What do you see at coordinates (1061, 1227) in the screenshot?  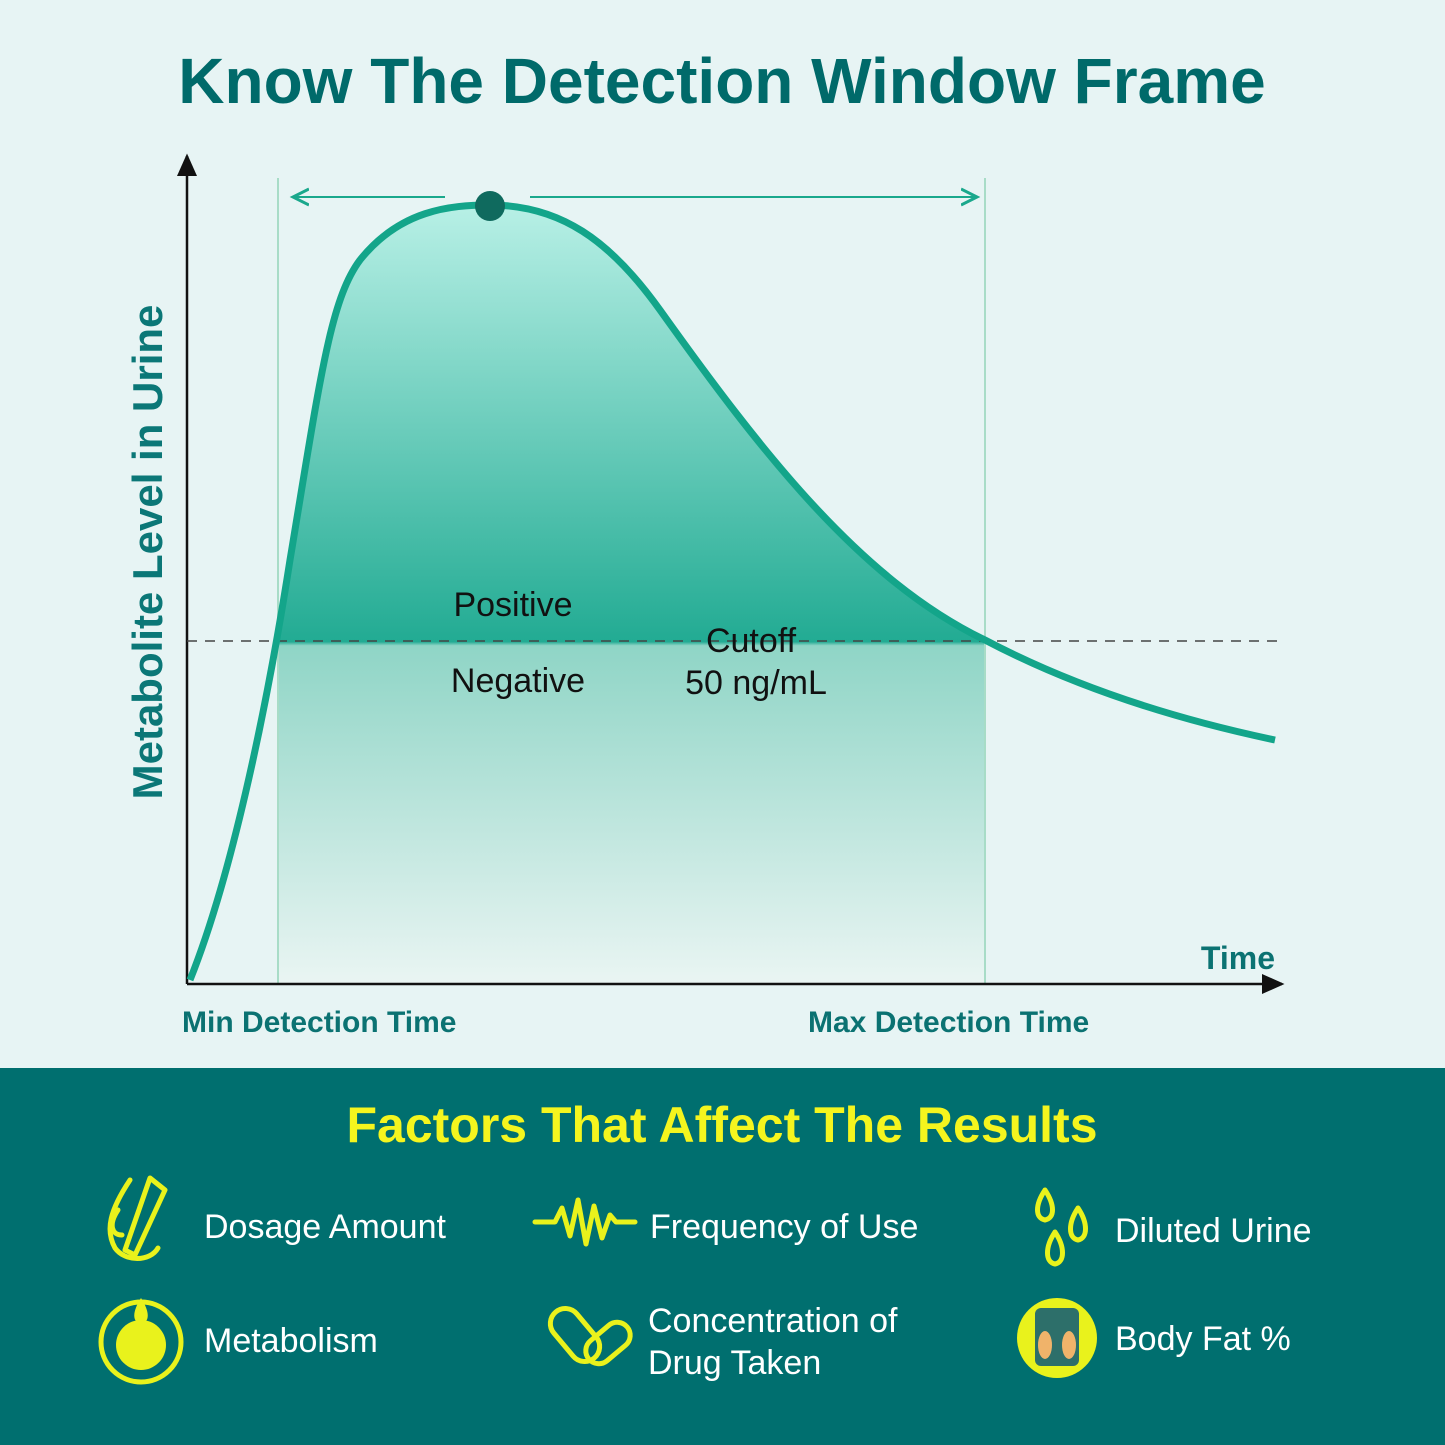 I see `diluted-icon` at bounding box center [1061, 1227].